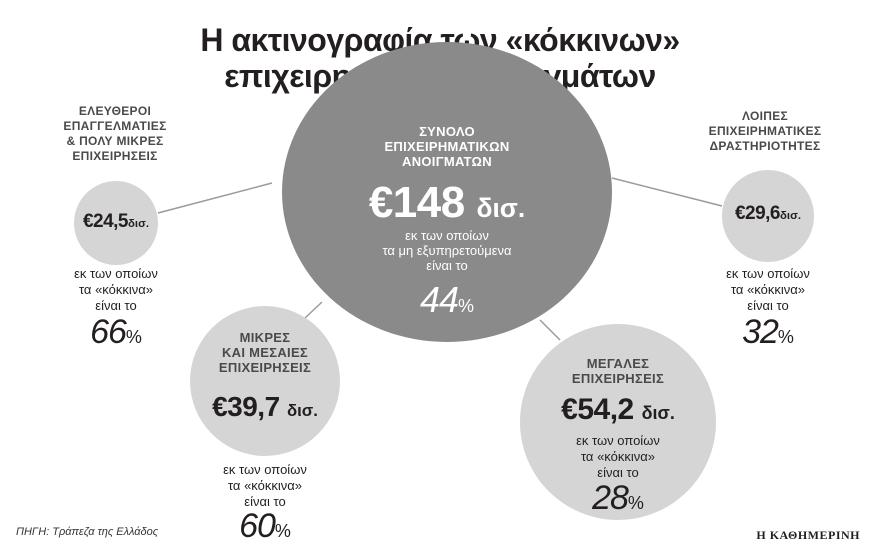  I want to click on sme-amount: €39,7 δισ., so click(265, 406).